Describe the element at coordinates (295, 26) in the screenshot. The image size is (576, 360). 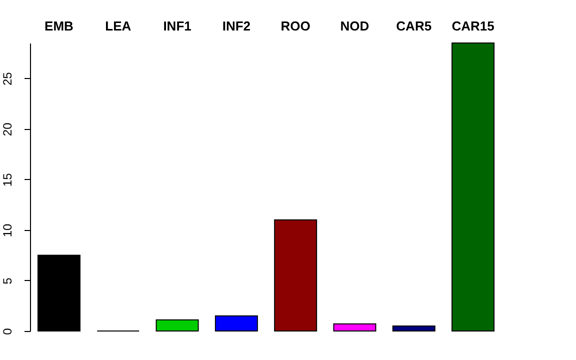
I see `x-tick-label: ROO` at that location.